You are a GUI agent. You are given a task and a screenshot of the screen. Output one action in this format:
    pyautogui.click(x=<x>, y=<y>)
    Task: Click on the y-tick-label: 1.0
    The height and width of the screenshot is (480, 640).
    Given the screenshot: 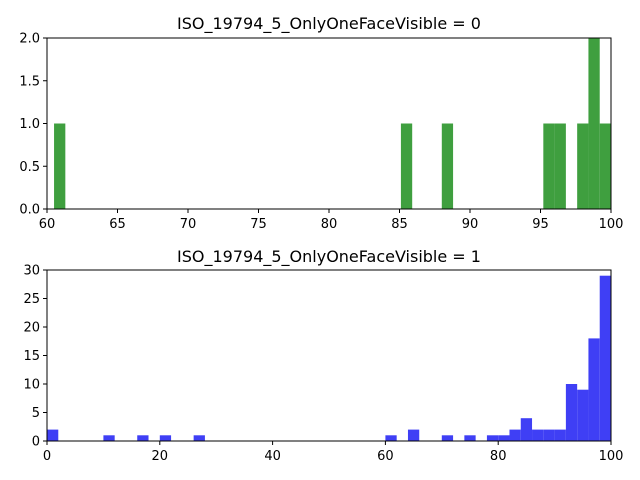 What is the action you would take?
    pyautogui.click(x=29, y=124)
    